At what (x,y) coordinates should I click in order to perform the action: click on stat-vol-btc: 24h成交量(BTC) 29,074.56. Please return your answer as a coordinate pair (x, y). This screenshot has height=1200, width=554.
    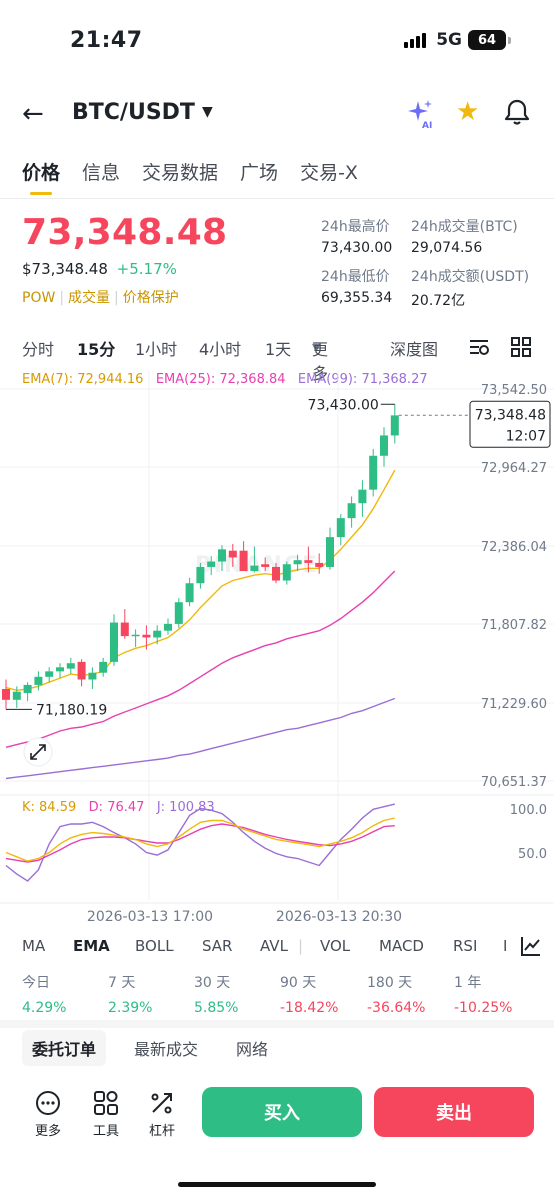
    Looking at the image, I should click on (464, 237).